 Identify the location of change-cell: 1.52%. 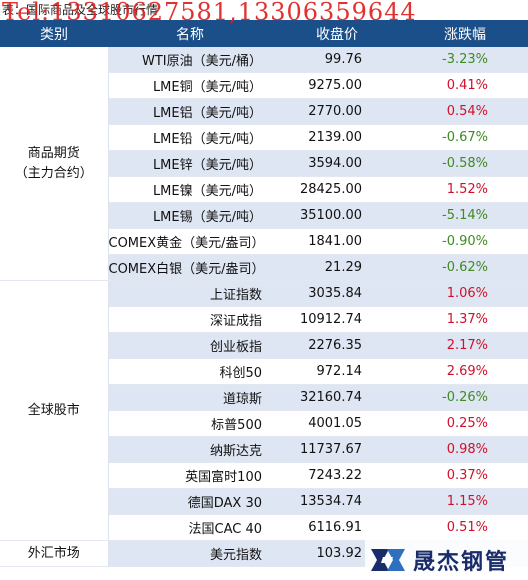
(465, 189).